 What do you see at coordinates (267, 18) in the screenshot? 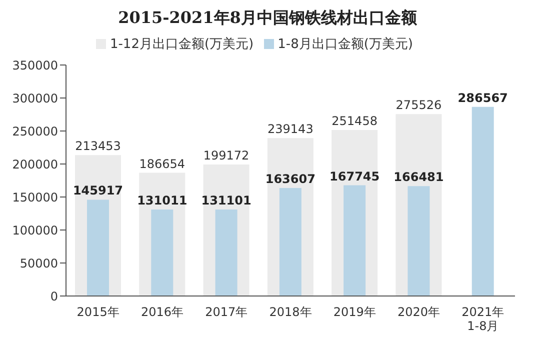
I see `chart-title: 2015-2021年8月中国钢铁线材出口金额` at bounding box center [267, 18].